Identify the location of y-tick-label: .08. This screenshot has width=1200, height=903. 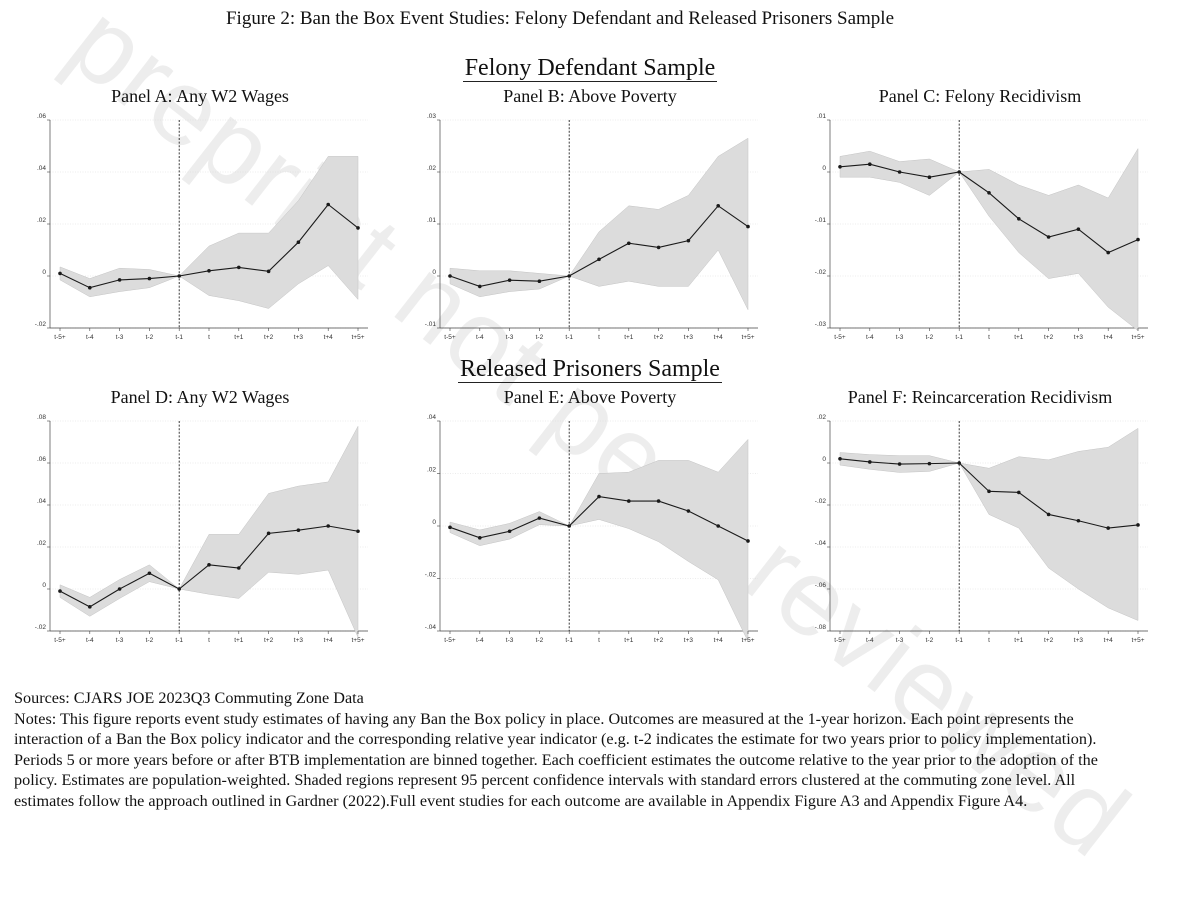
(41, 417).